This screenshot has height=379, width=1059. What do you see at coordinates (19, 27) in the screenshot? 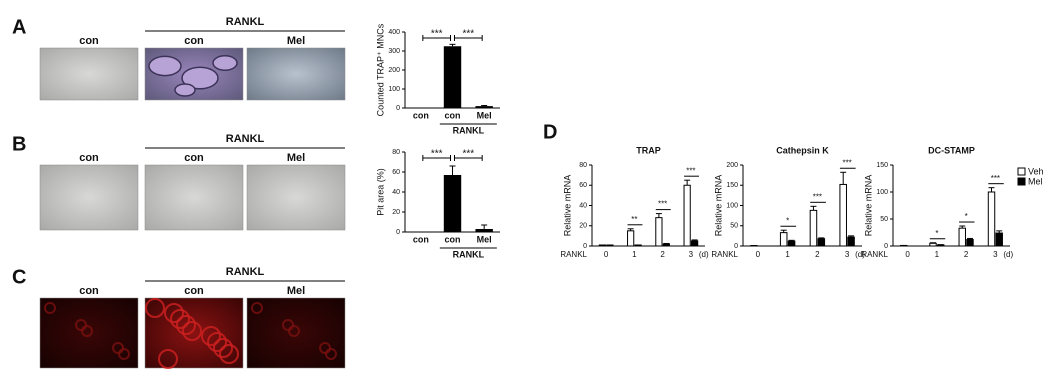
I see `panel-label: A` at bounding box center [19, 27].